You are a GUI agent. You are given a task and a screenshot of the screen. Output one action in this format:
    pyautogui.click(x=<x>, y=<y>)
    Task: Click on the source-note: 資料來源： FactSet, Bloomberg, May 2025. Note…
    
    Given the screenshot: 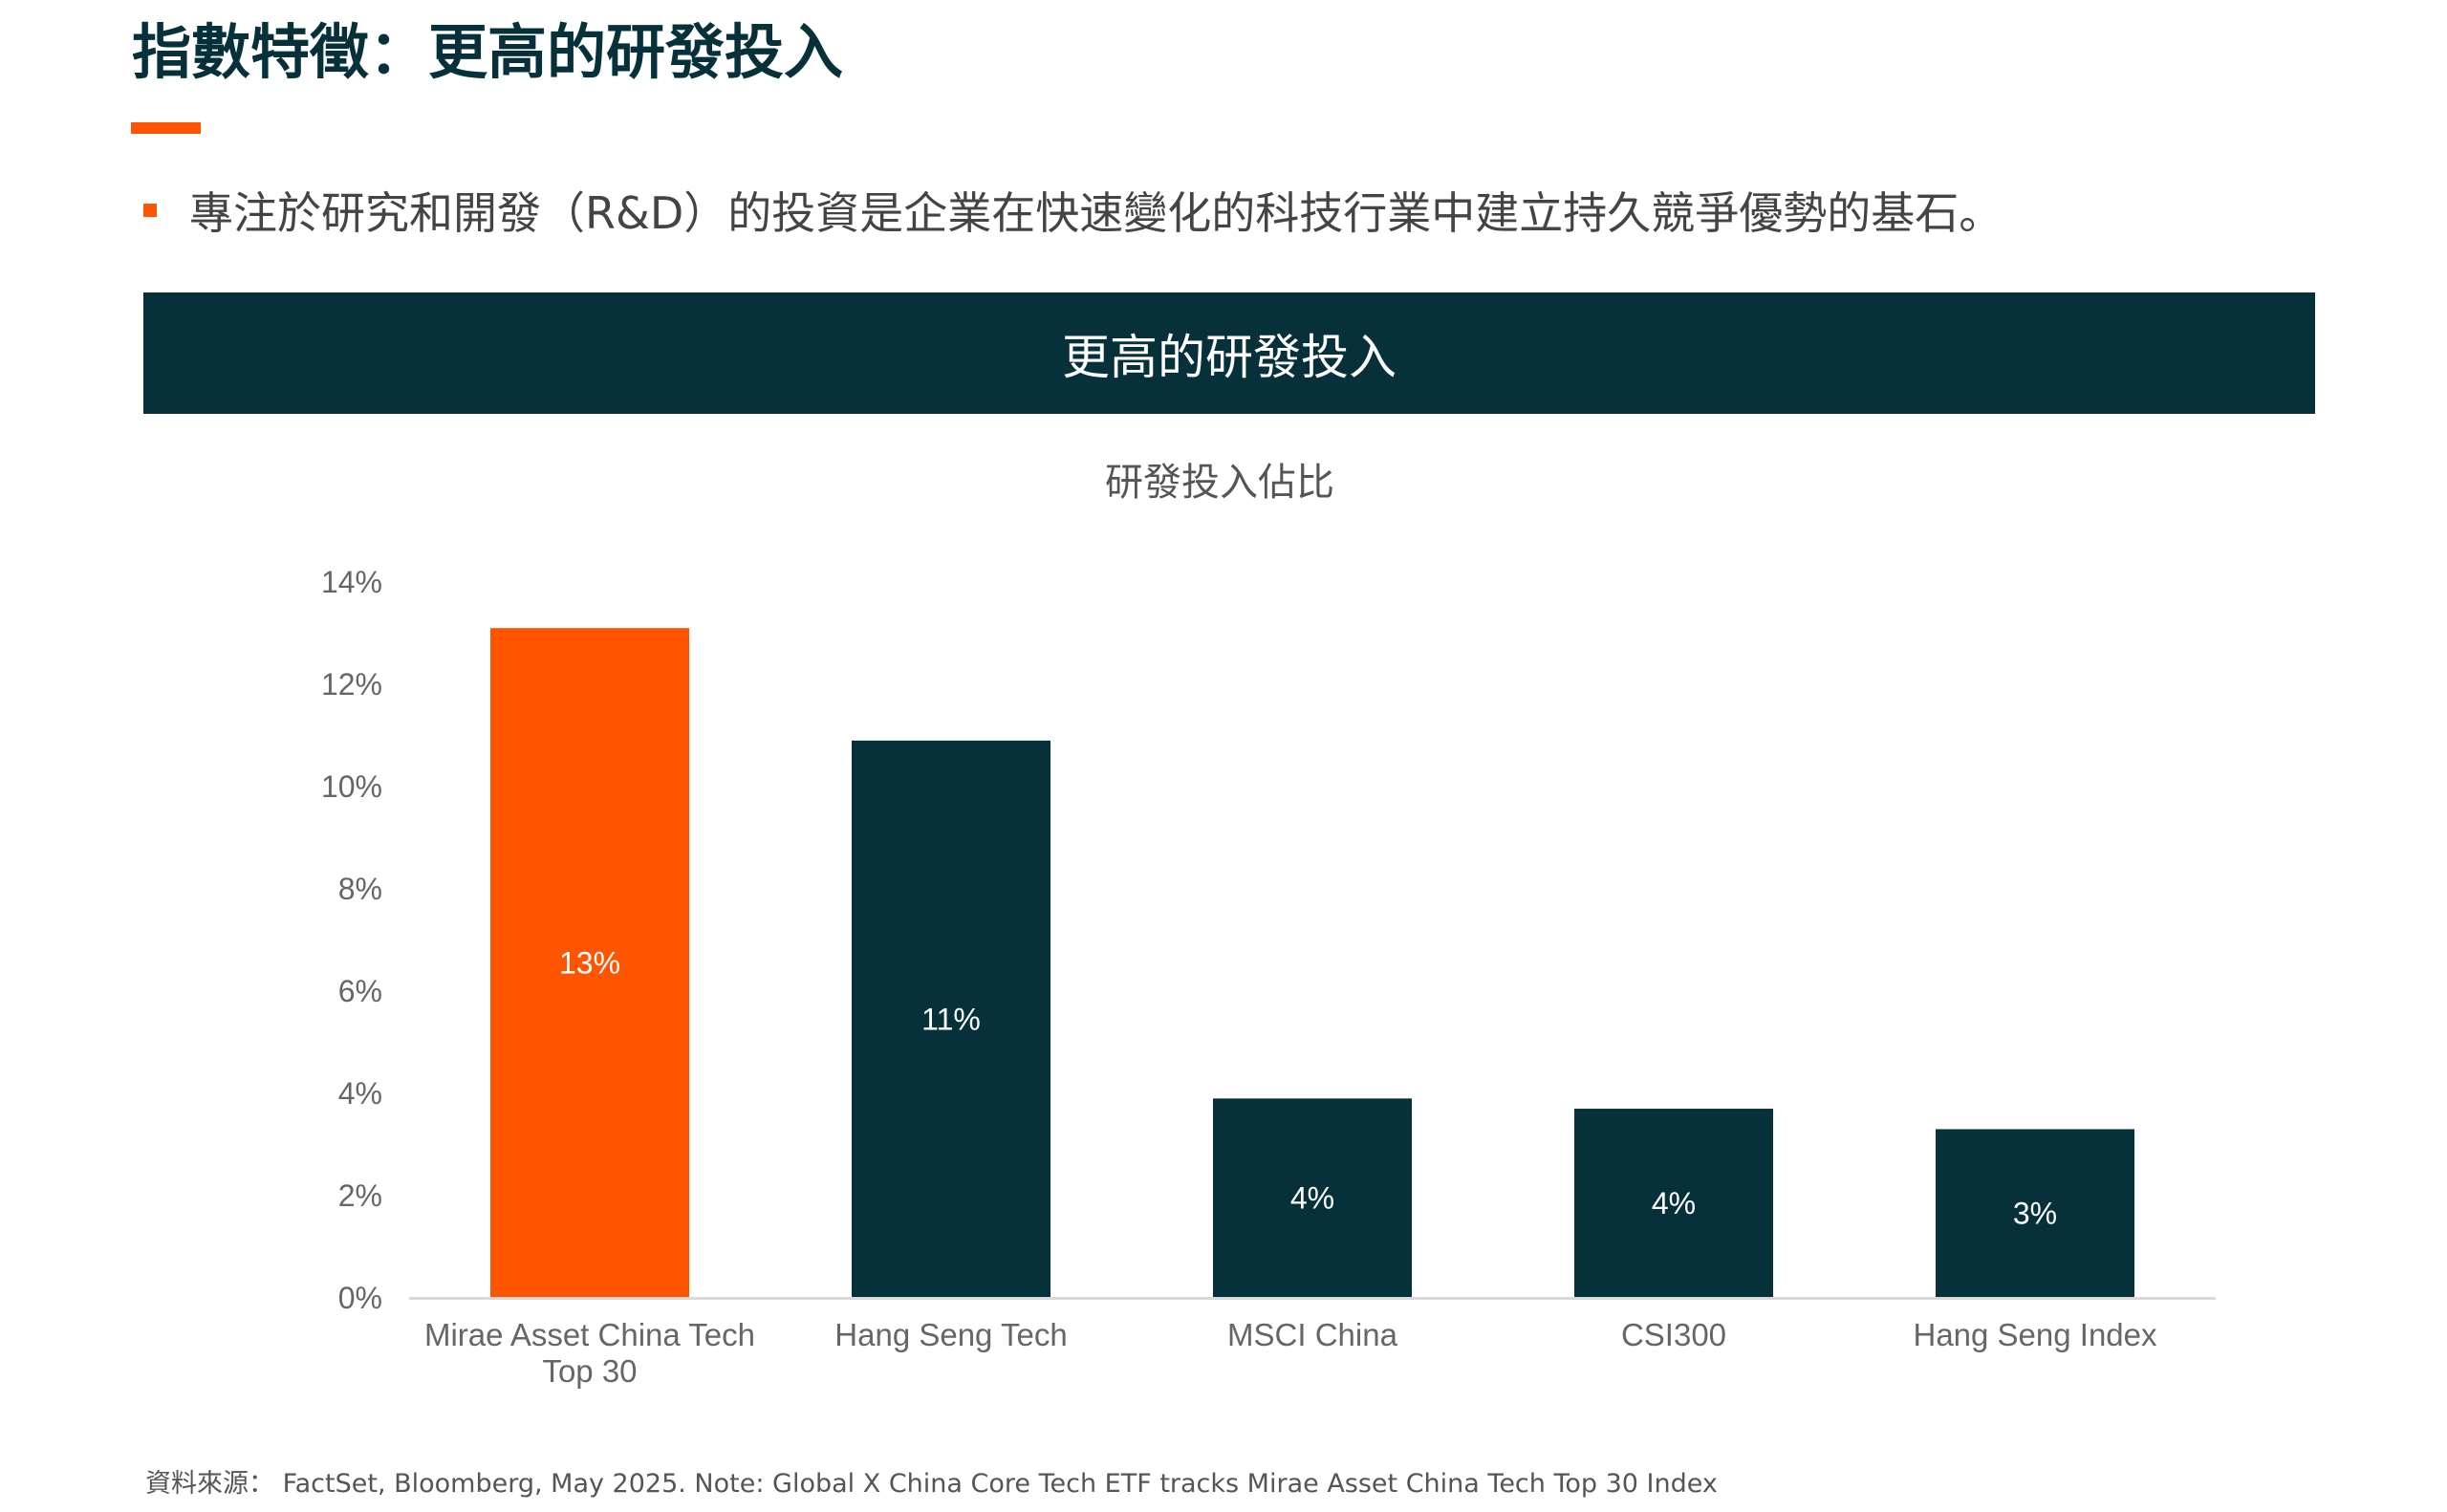 What is the action you would take?
    pyautogui.click(x=931, y=1484)
    